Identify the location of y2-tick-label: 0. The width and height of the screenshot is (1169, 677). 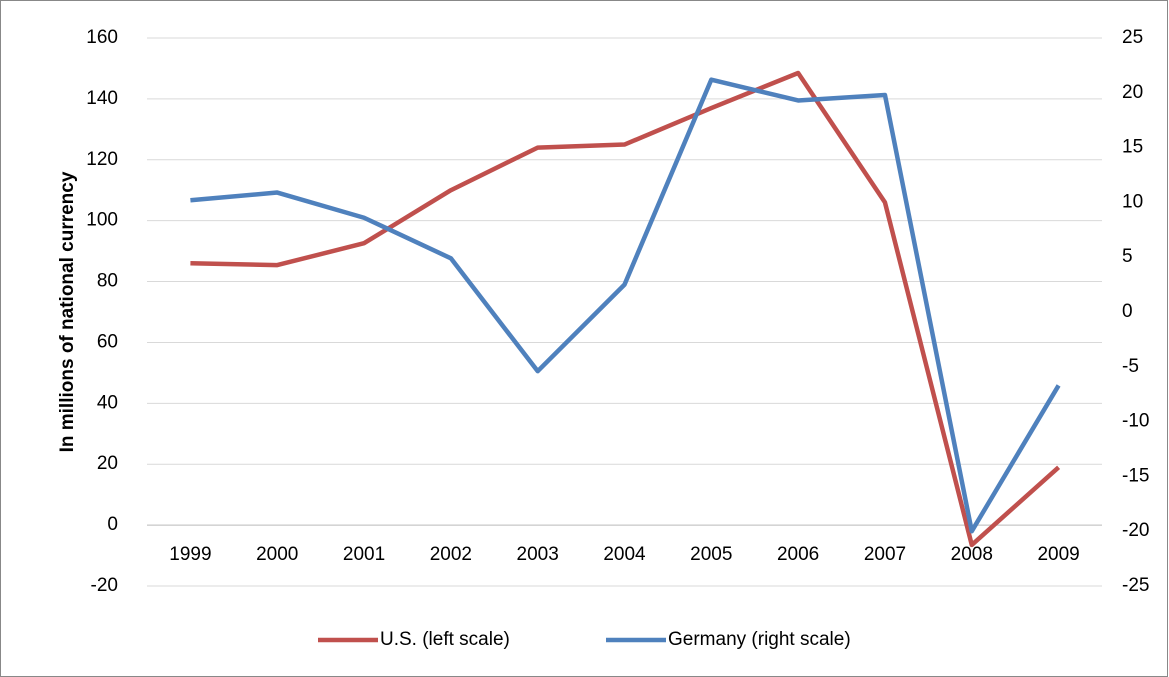
(1127, 311).